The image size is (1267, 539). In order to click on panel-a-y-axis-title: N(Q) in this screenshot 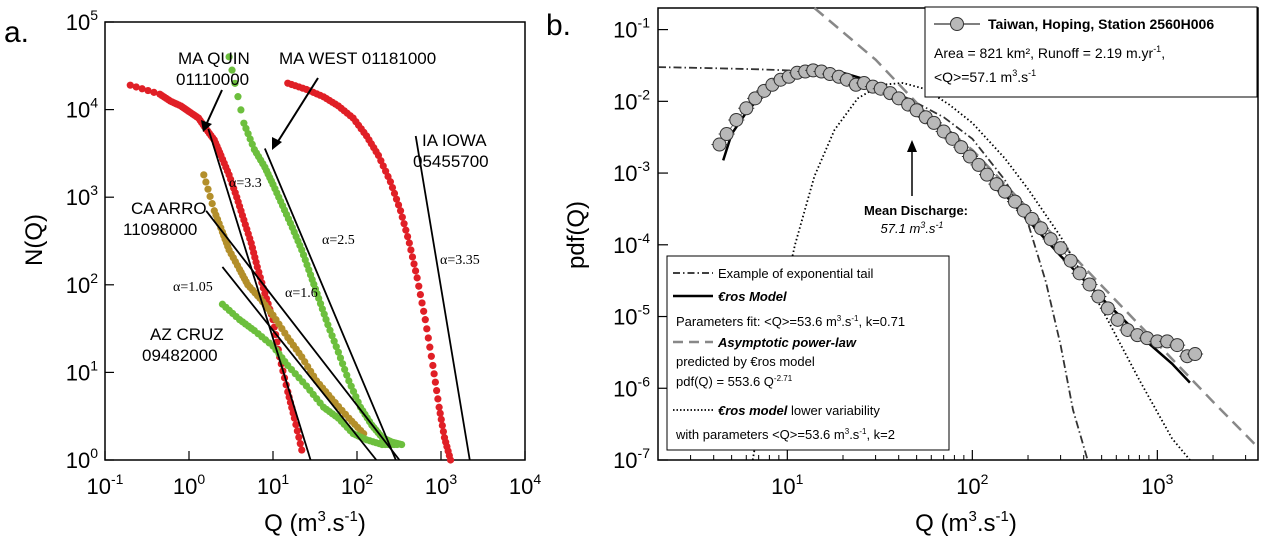, I will do `click(34, 240)`.